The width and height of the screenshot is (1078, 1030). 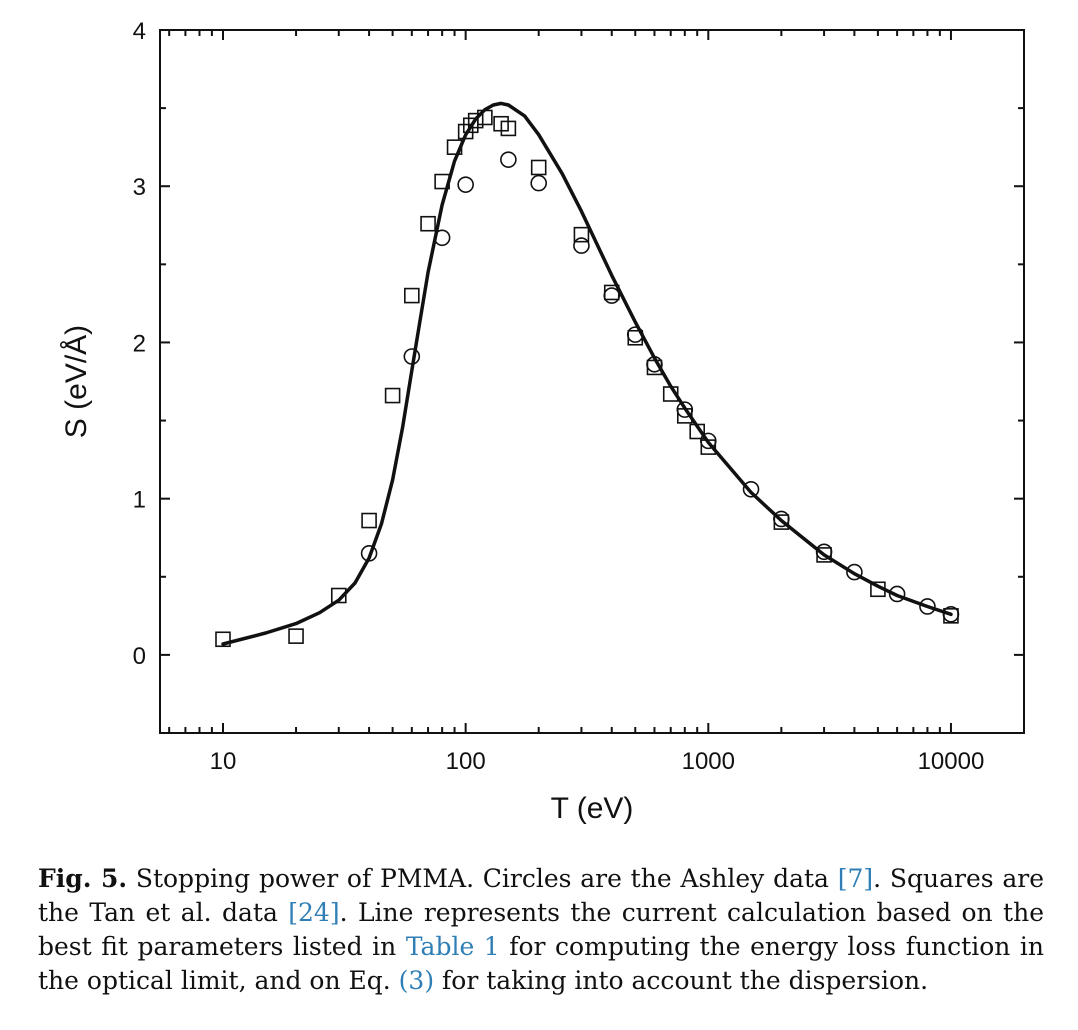 I want to click on caption-ref-table: Table 1, so click(x=452, y=946).